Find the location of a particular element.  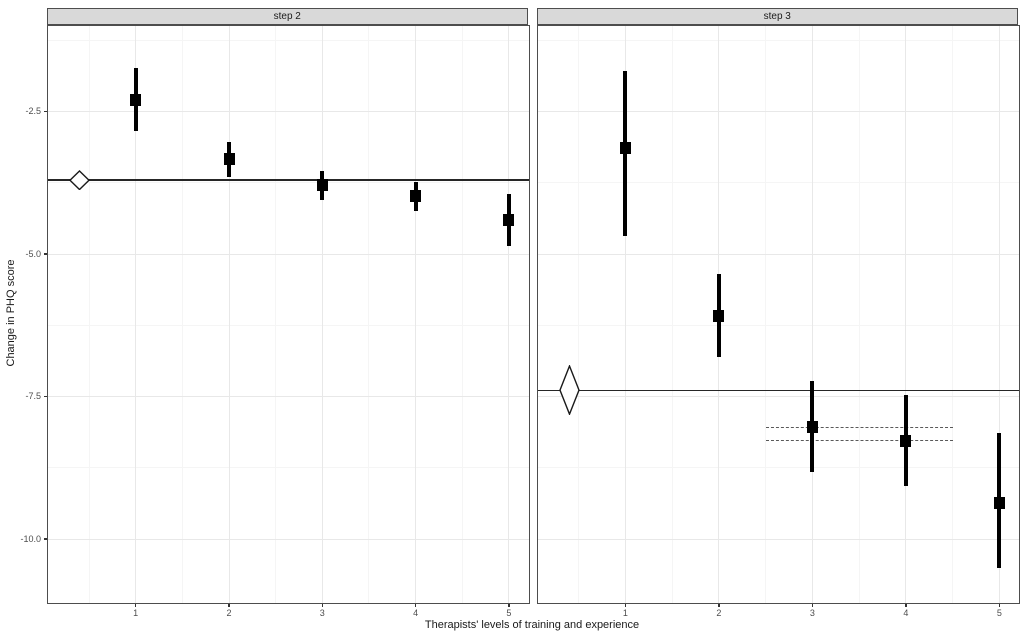

y-tick-label: -7.5 is located at coordinates (33, 396).